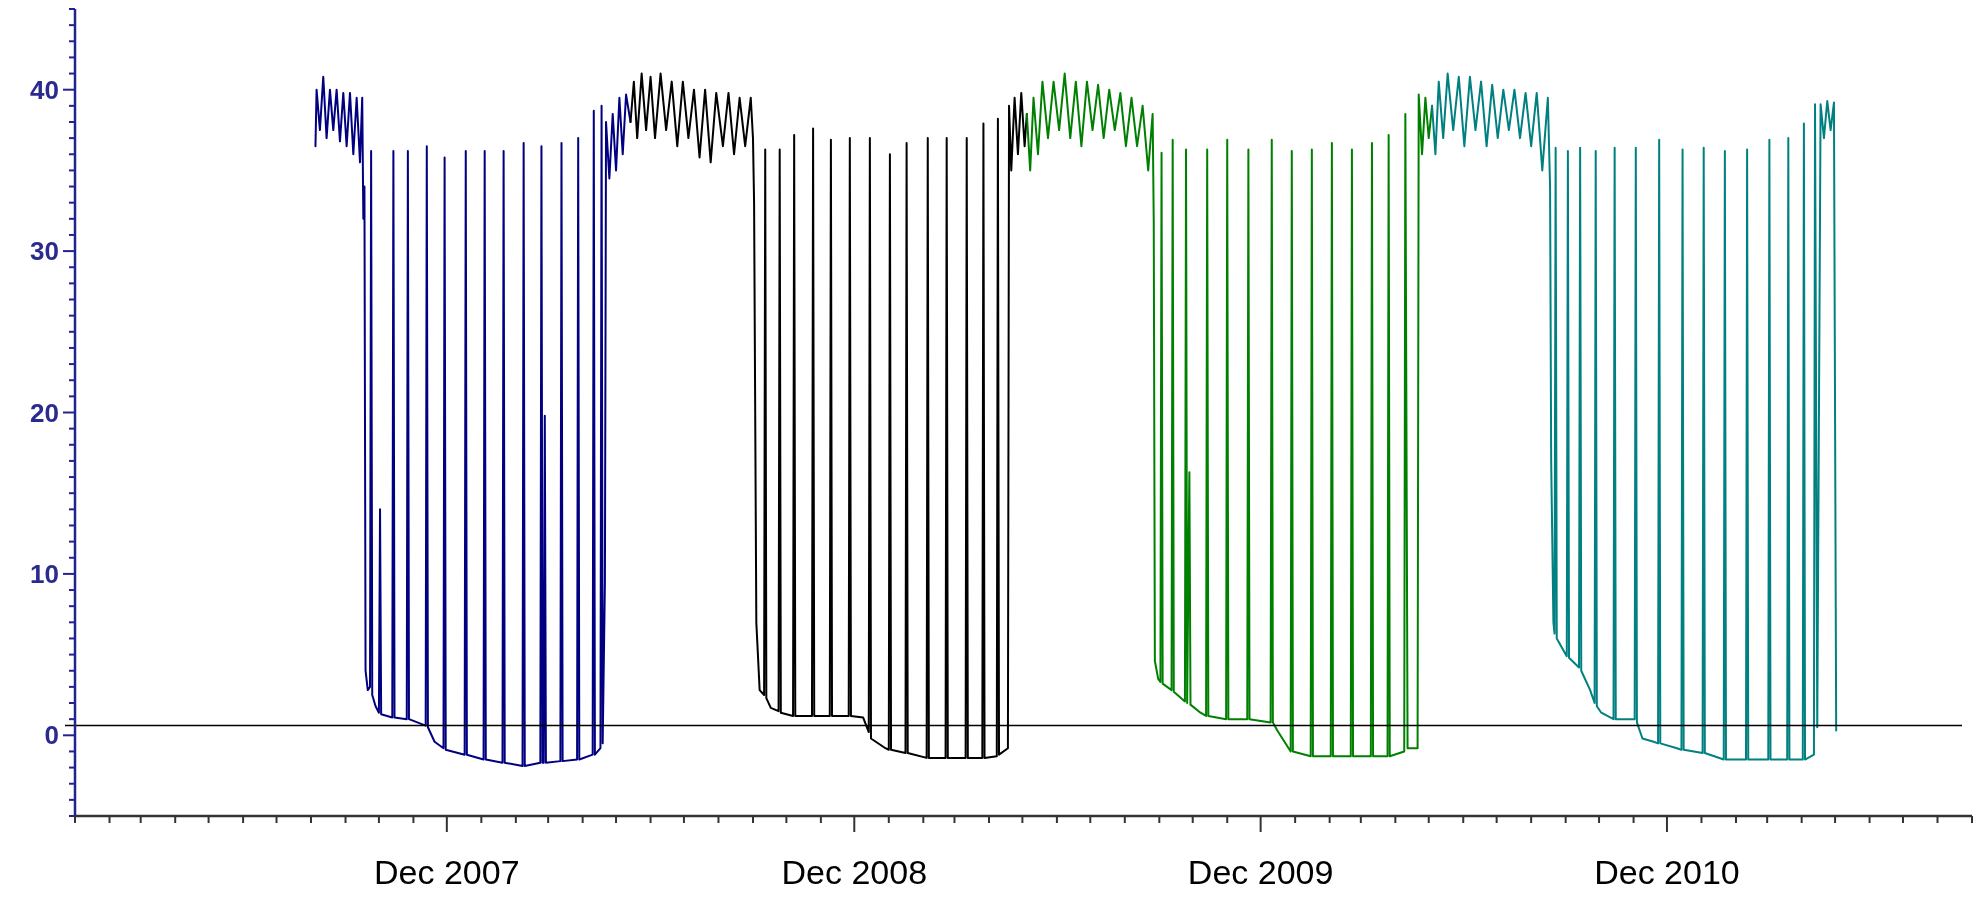 This screenshot has width=1982, height=902. What do you see at coordinates (51, 735) in the screenshot?
I see `y-tick-label: 0` at bounding box center [51, 735].